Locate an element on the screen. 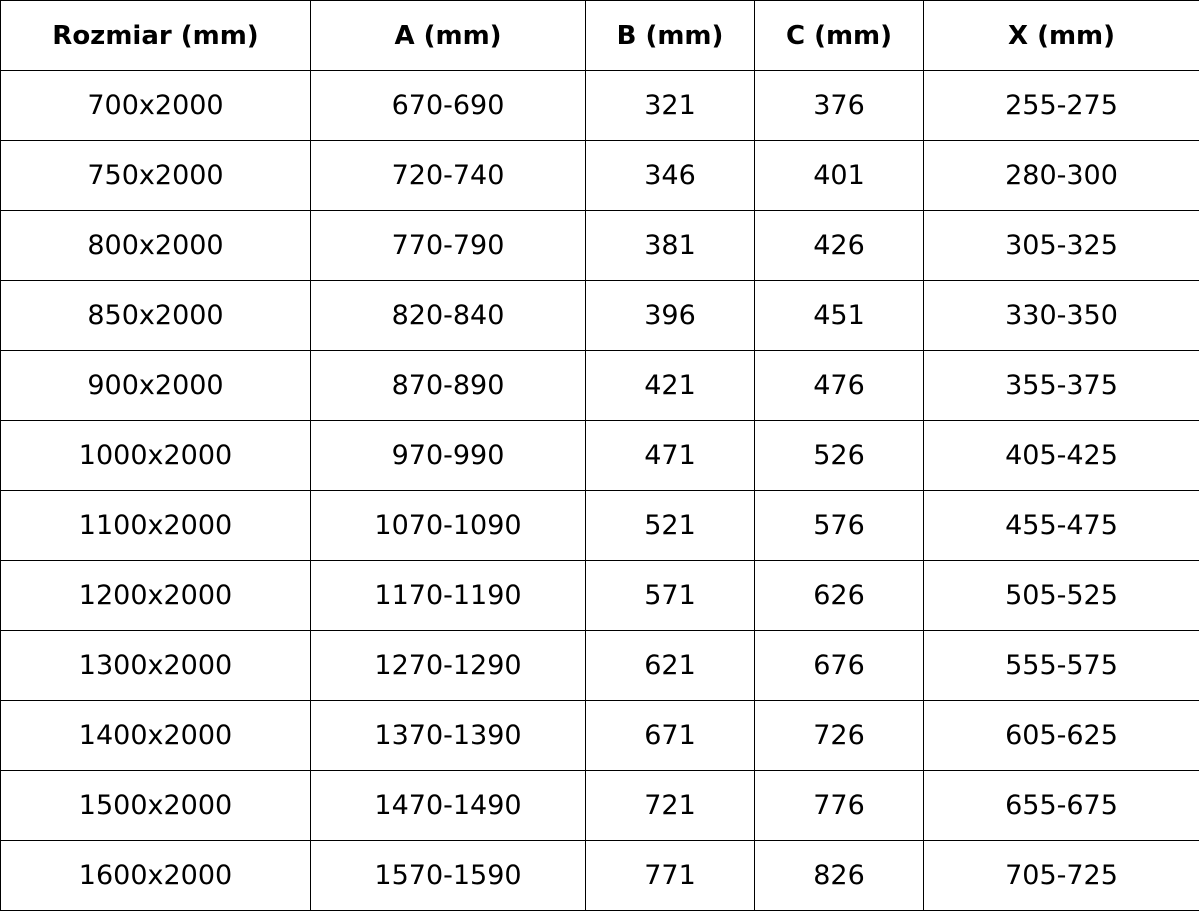 The width and height of the screenshot is (1199, 911). cell-c: 826 is located at coordinates (839, 875).